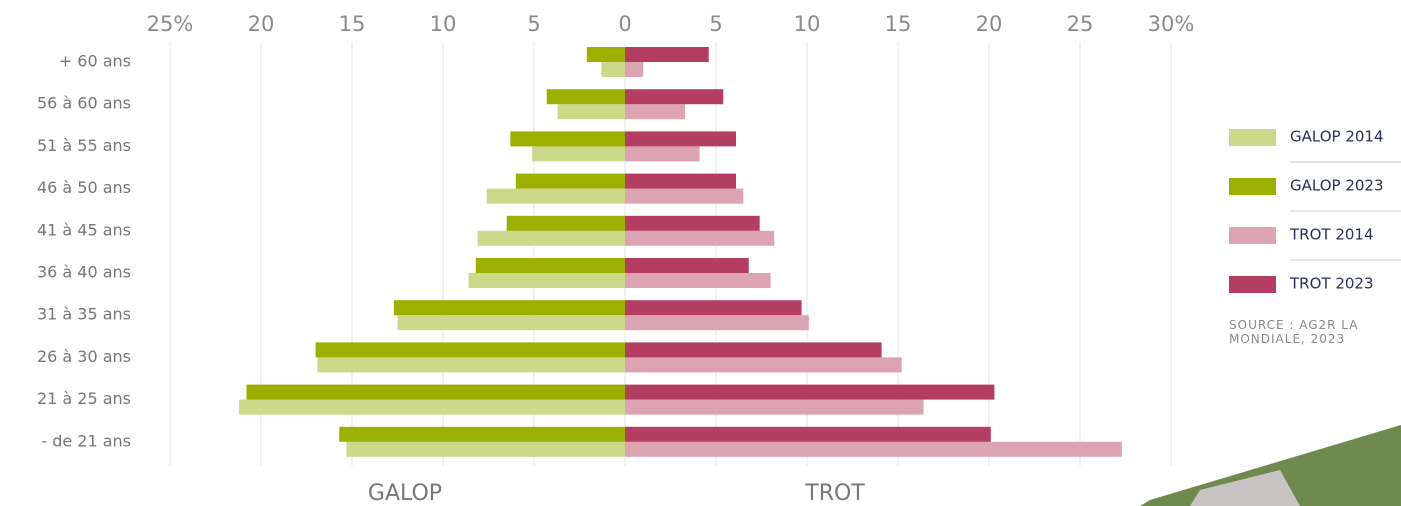  Describe the element at coordinates (84, 145) in the screenshot. I see `category-label: 51 à 55 ans` at that location.